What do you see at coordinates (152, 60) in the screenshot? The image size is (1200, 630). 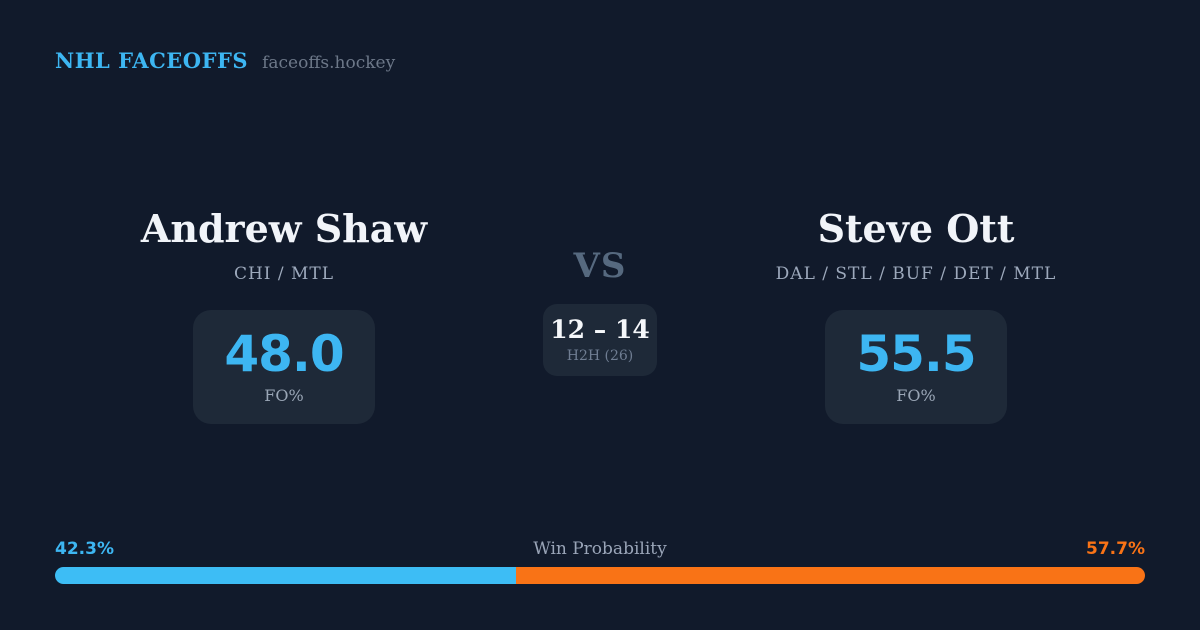 I see `brand-title: NHL FACEOFFS` at bounding box center [152, 60].